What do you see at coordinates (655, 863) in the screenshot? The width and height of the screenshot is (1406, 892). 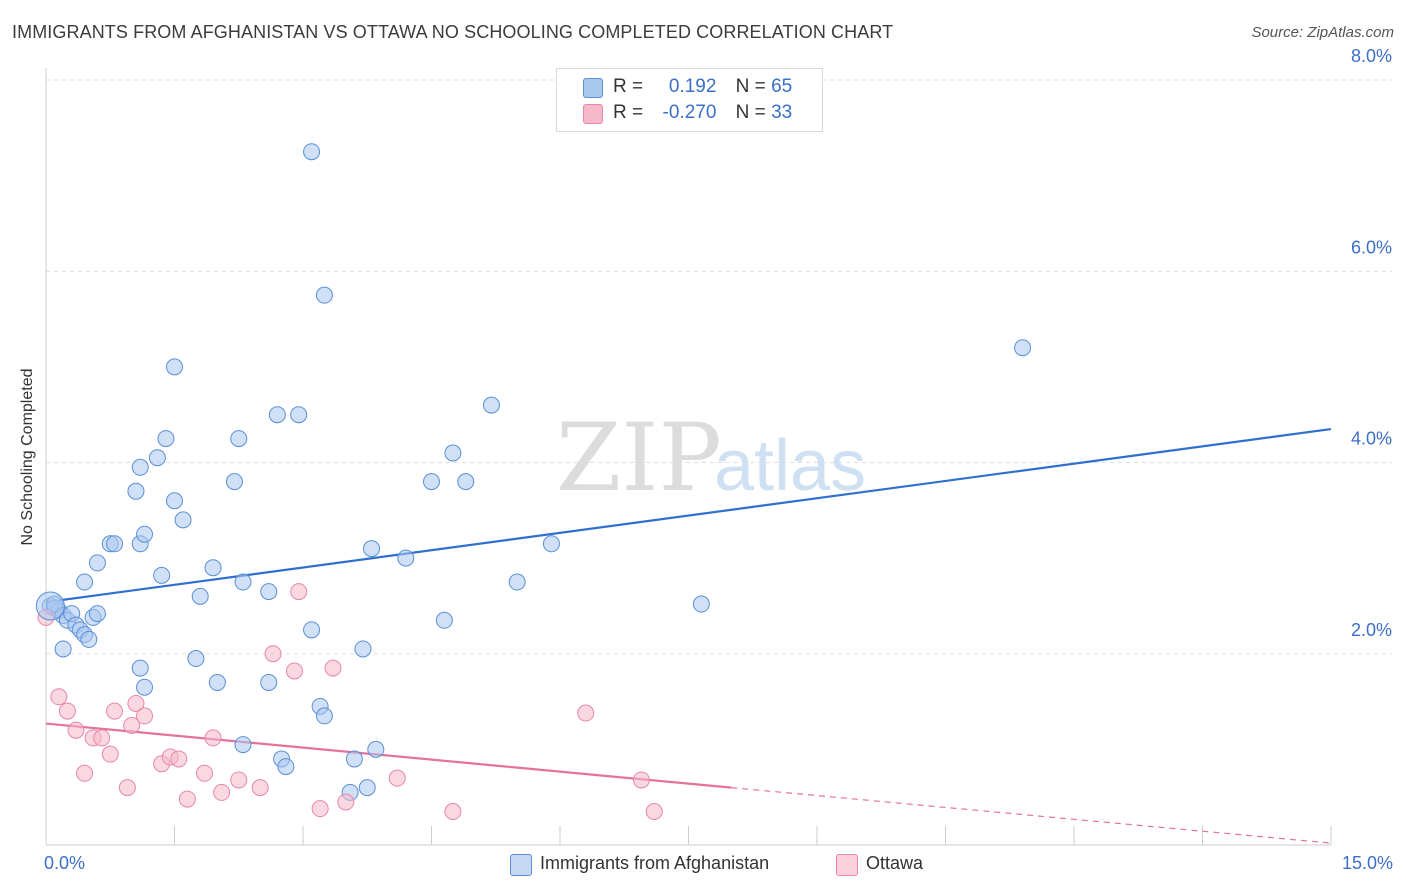 I see `legend-label: Immigrants from Afghanistan` at bounding box center [655, 863].